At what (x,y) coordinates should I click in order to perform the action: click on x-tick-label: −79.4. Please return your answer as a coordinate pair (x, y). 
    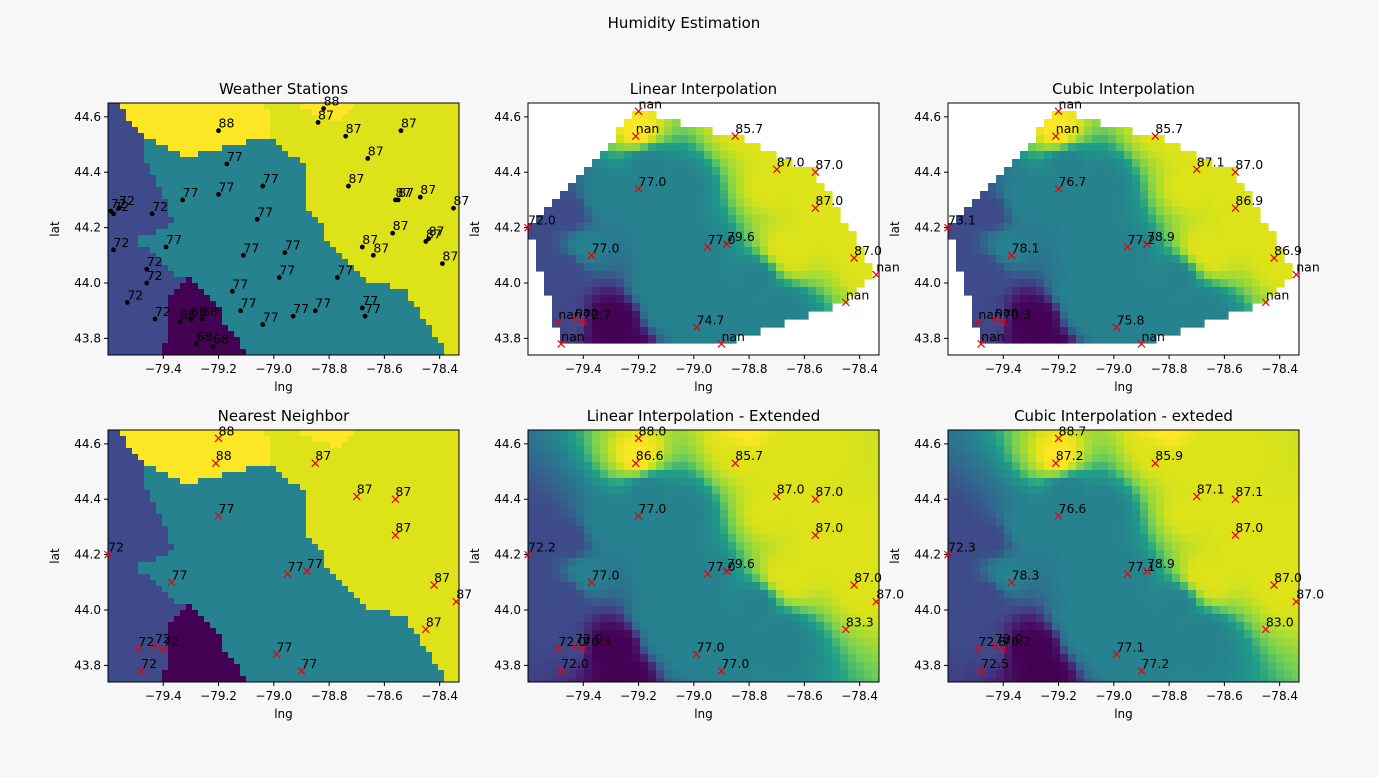
    Looking at the image, I should click on (1003, 696).